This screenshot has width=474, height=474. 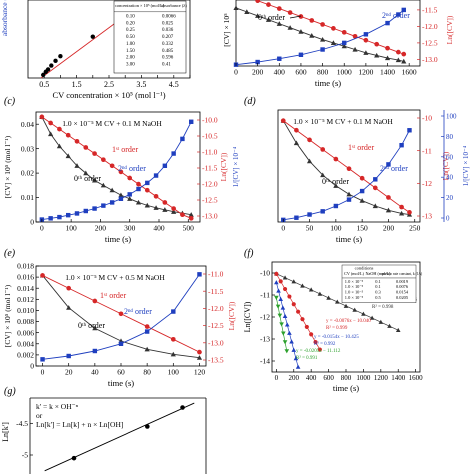 What do you see at coordinates (115, 277) in the screenshot?
I see `chart-title: 1.0 × 10⁻⁵ M CV + 0.5 M NaOH` at bounding box center [115, 277].